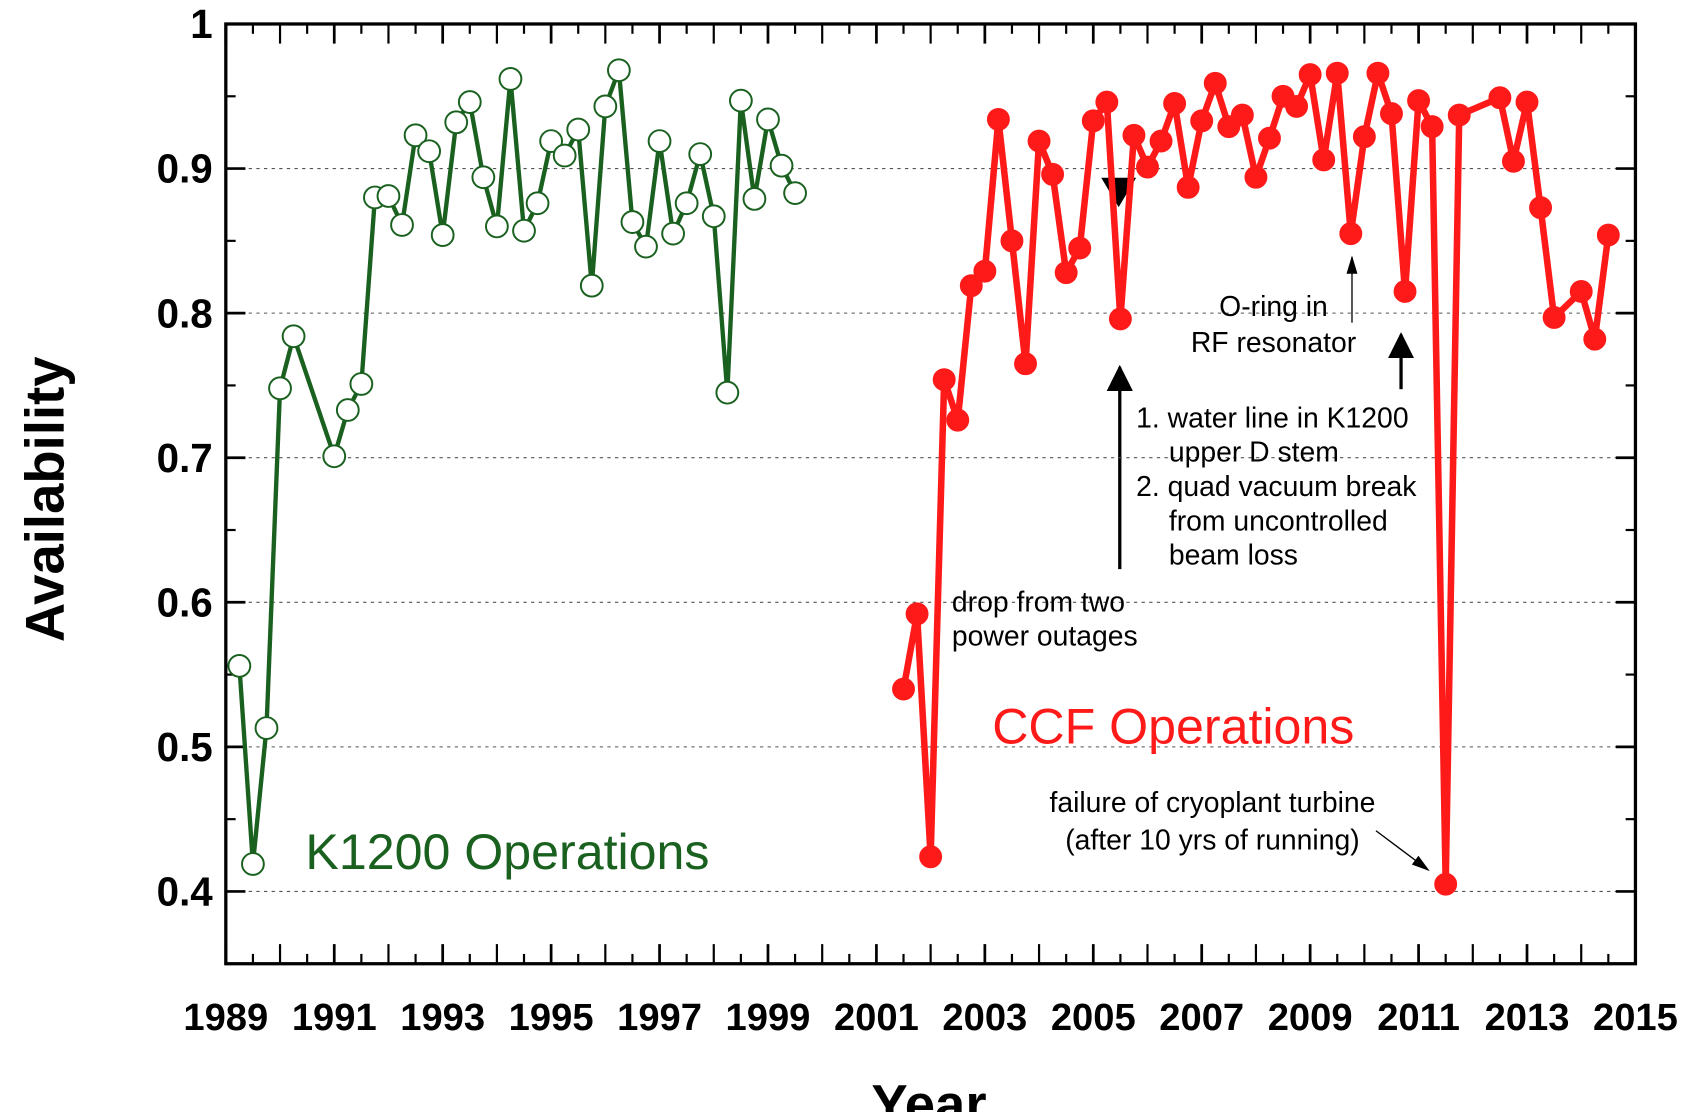 The width and height of the screenshot is (1701, 1112). Describe the element at coordinates (1093, 1017) in the screenshot. I see `x-tick-label: 2005` at that location.